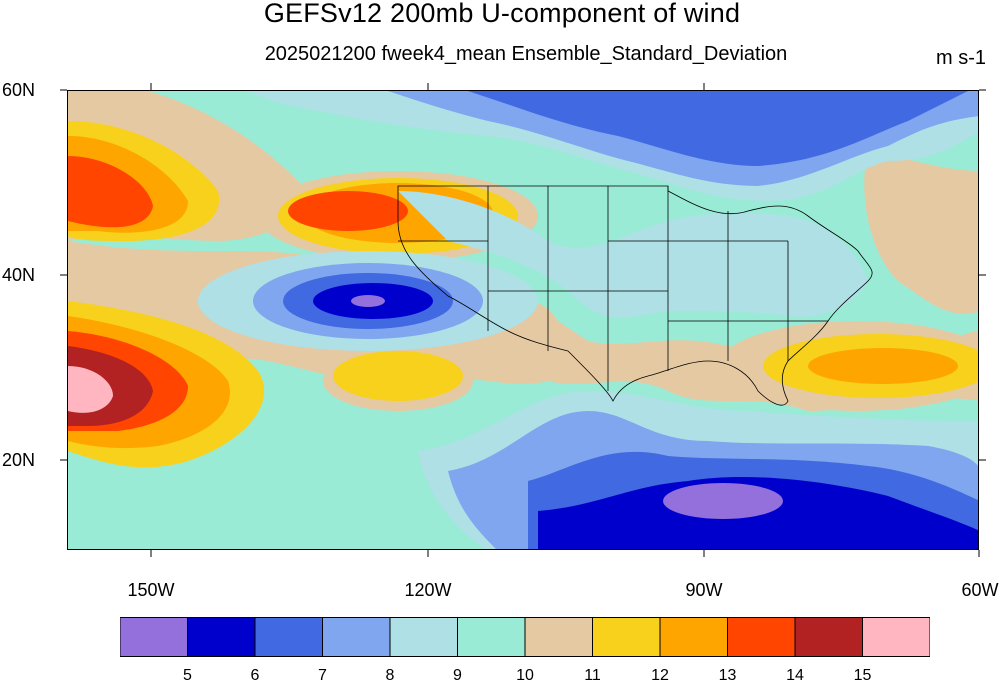 This screenshot has width=1004, height=685. Describe the element at coordinates (187, 675) in the screenshot. I see `colorbar-tick-label: 5` at that location.